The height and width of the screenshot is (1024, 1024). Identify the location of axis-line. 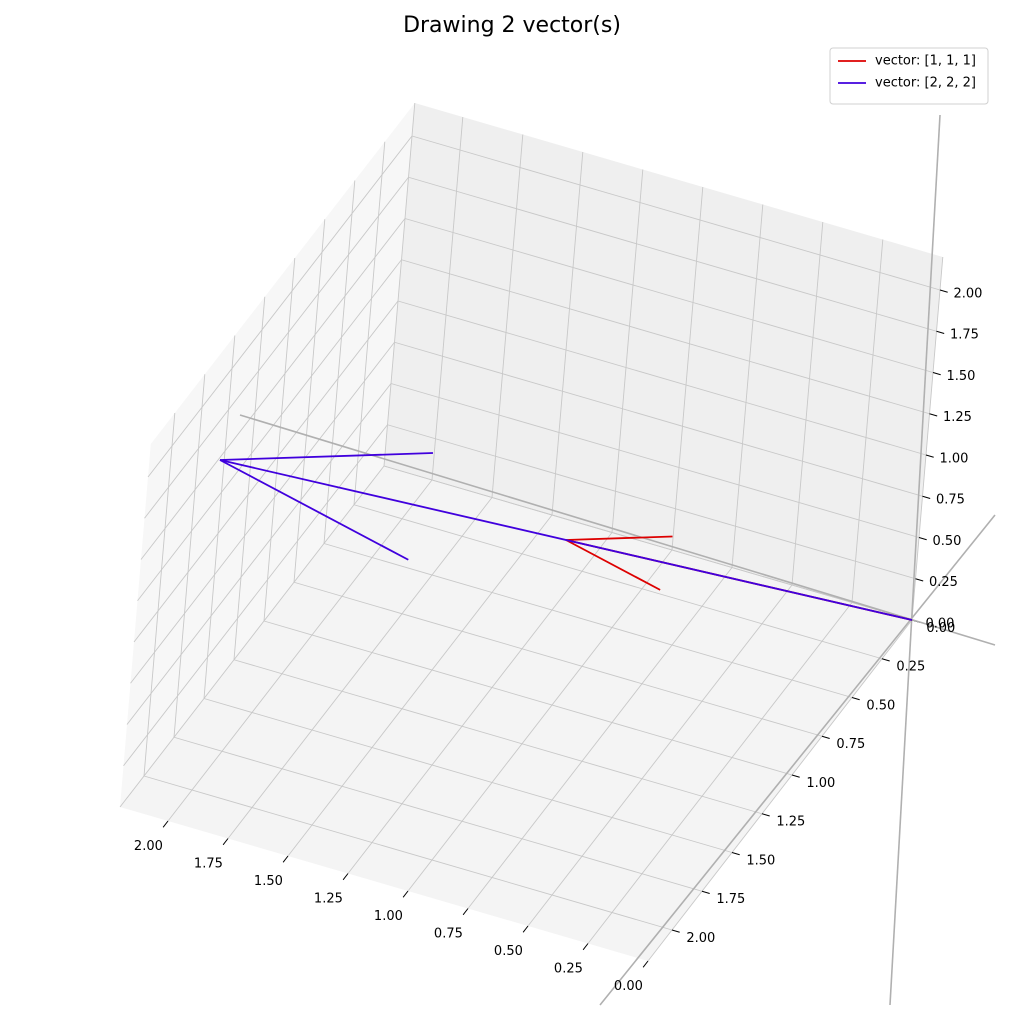
(915, 560).